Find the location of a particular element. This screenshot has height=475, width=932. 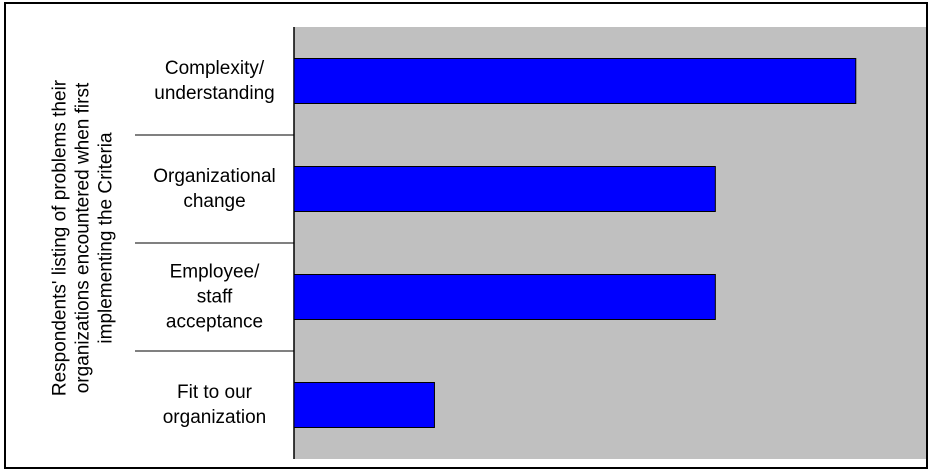

category-label: Complexity/ understanding is located at coordinates (214, 81).